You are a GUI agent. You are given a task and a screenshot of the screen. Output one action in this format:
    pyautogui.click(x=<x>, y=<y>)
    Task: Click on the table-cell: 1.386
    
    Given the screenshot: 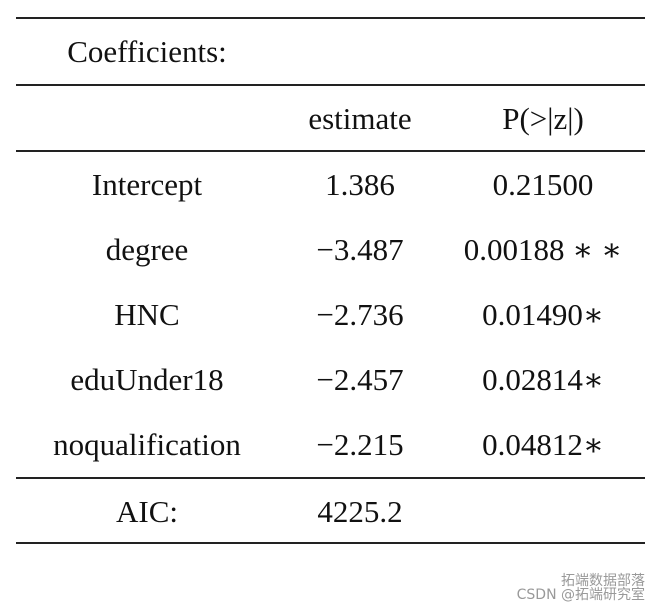 What is the action you would take?
    pyautogui.click(x=360, y=184)
    